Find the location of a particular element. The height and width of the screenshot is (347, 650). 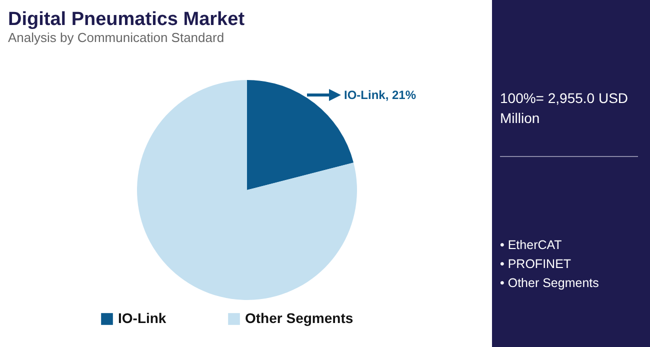

text: 100%= 2,955.0 USD Million is located at coordinates (565, 108).